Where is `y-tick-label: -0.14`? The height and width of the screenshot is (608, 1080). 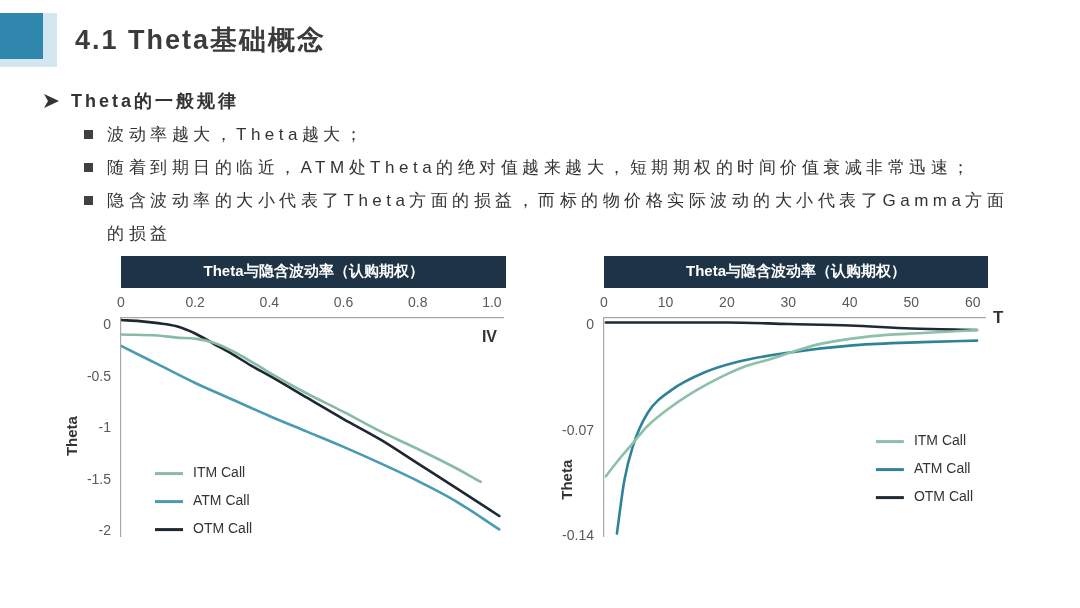 y-tick-label: -0.14 is located at coordinates (578, 535).